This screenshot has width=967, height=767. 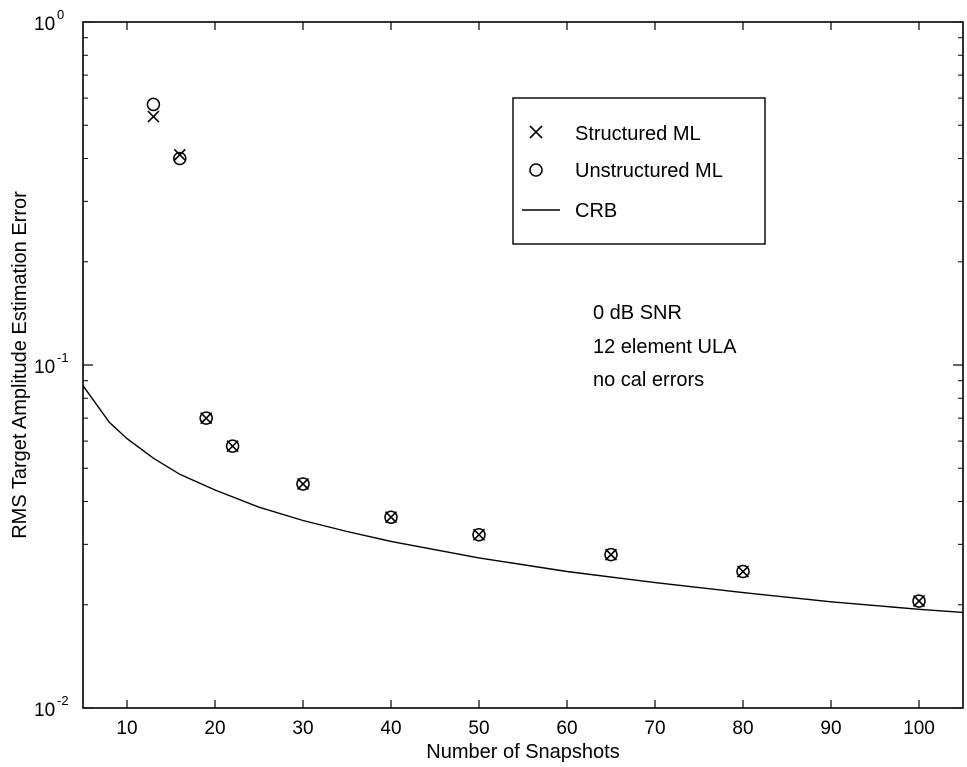 What do you see at coordinates (638, 134) in the screenshot?
I see `legend-label-structured: Structured ML` at bounding box center [638, 134].